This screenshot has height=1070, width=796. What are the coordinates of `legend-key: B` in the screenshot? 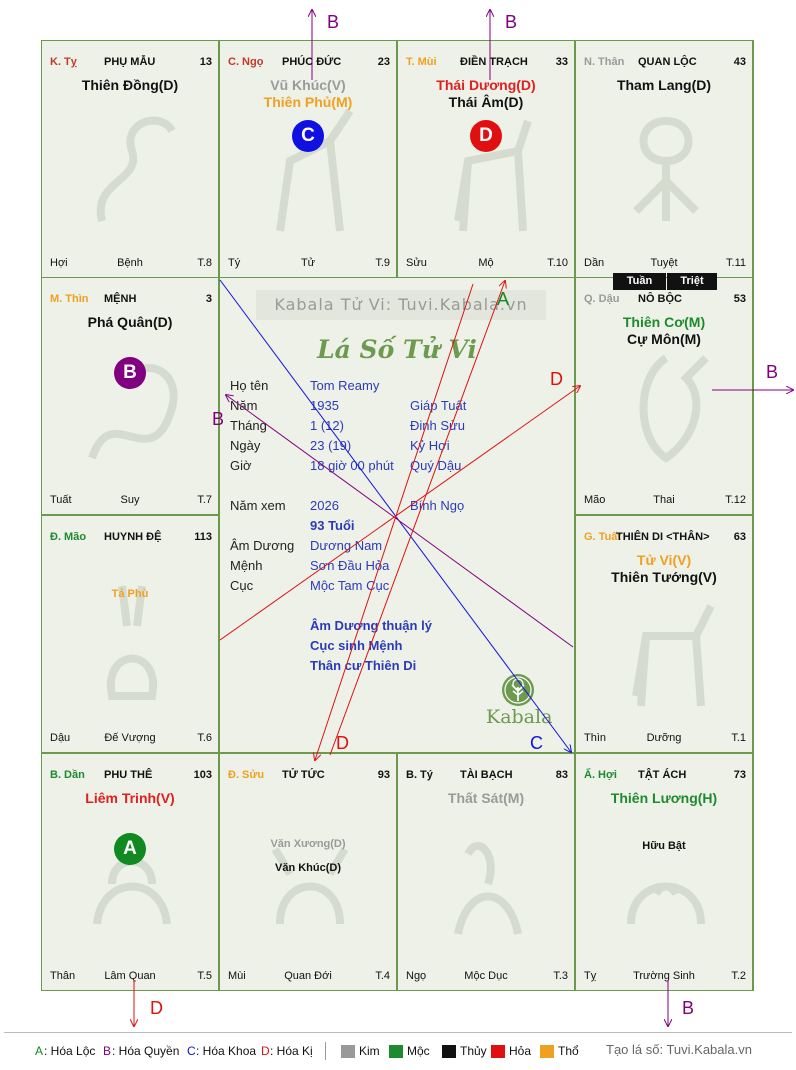 It's located at (107, 1051).